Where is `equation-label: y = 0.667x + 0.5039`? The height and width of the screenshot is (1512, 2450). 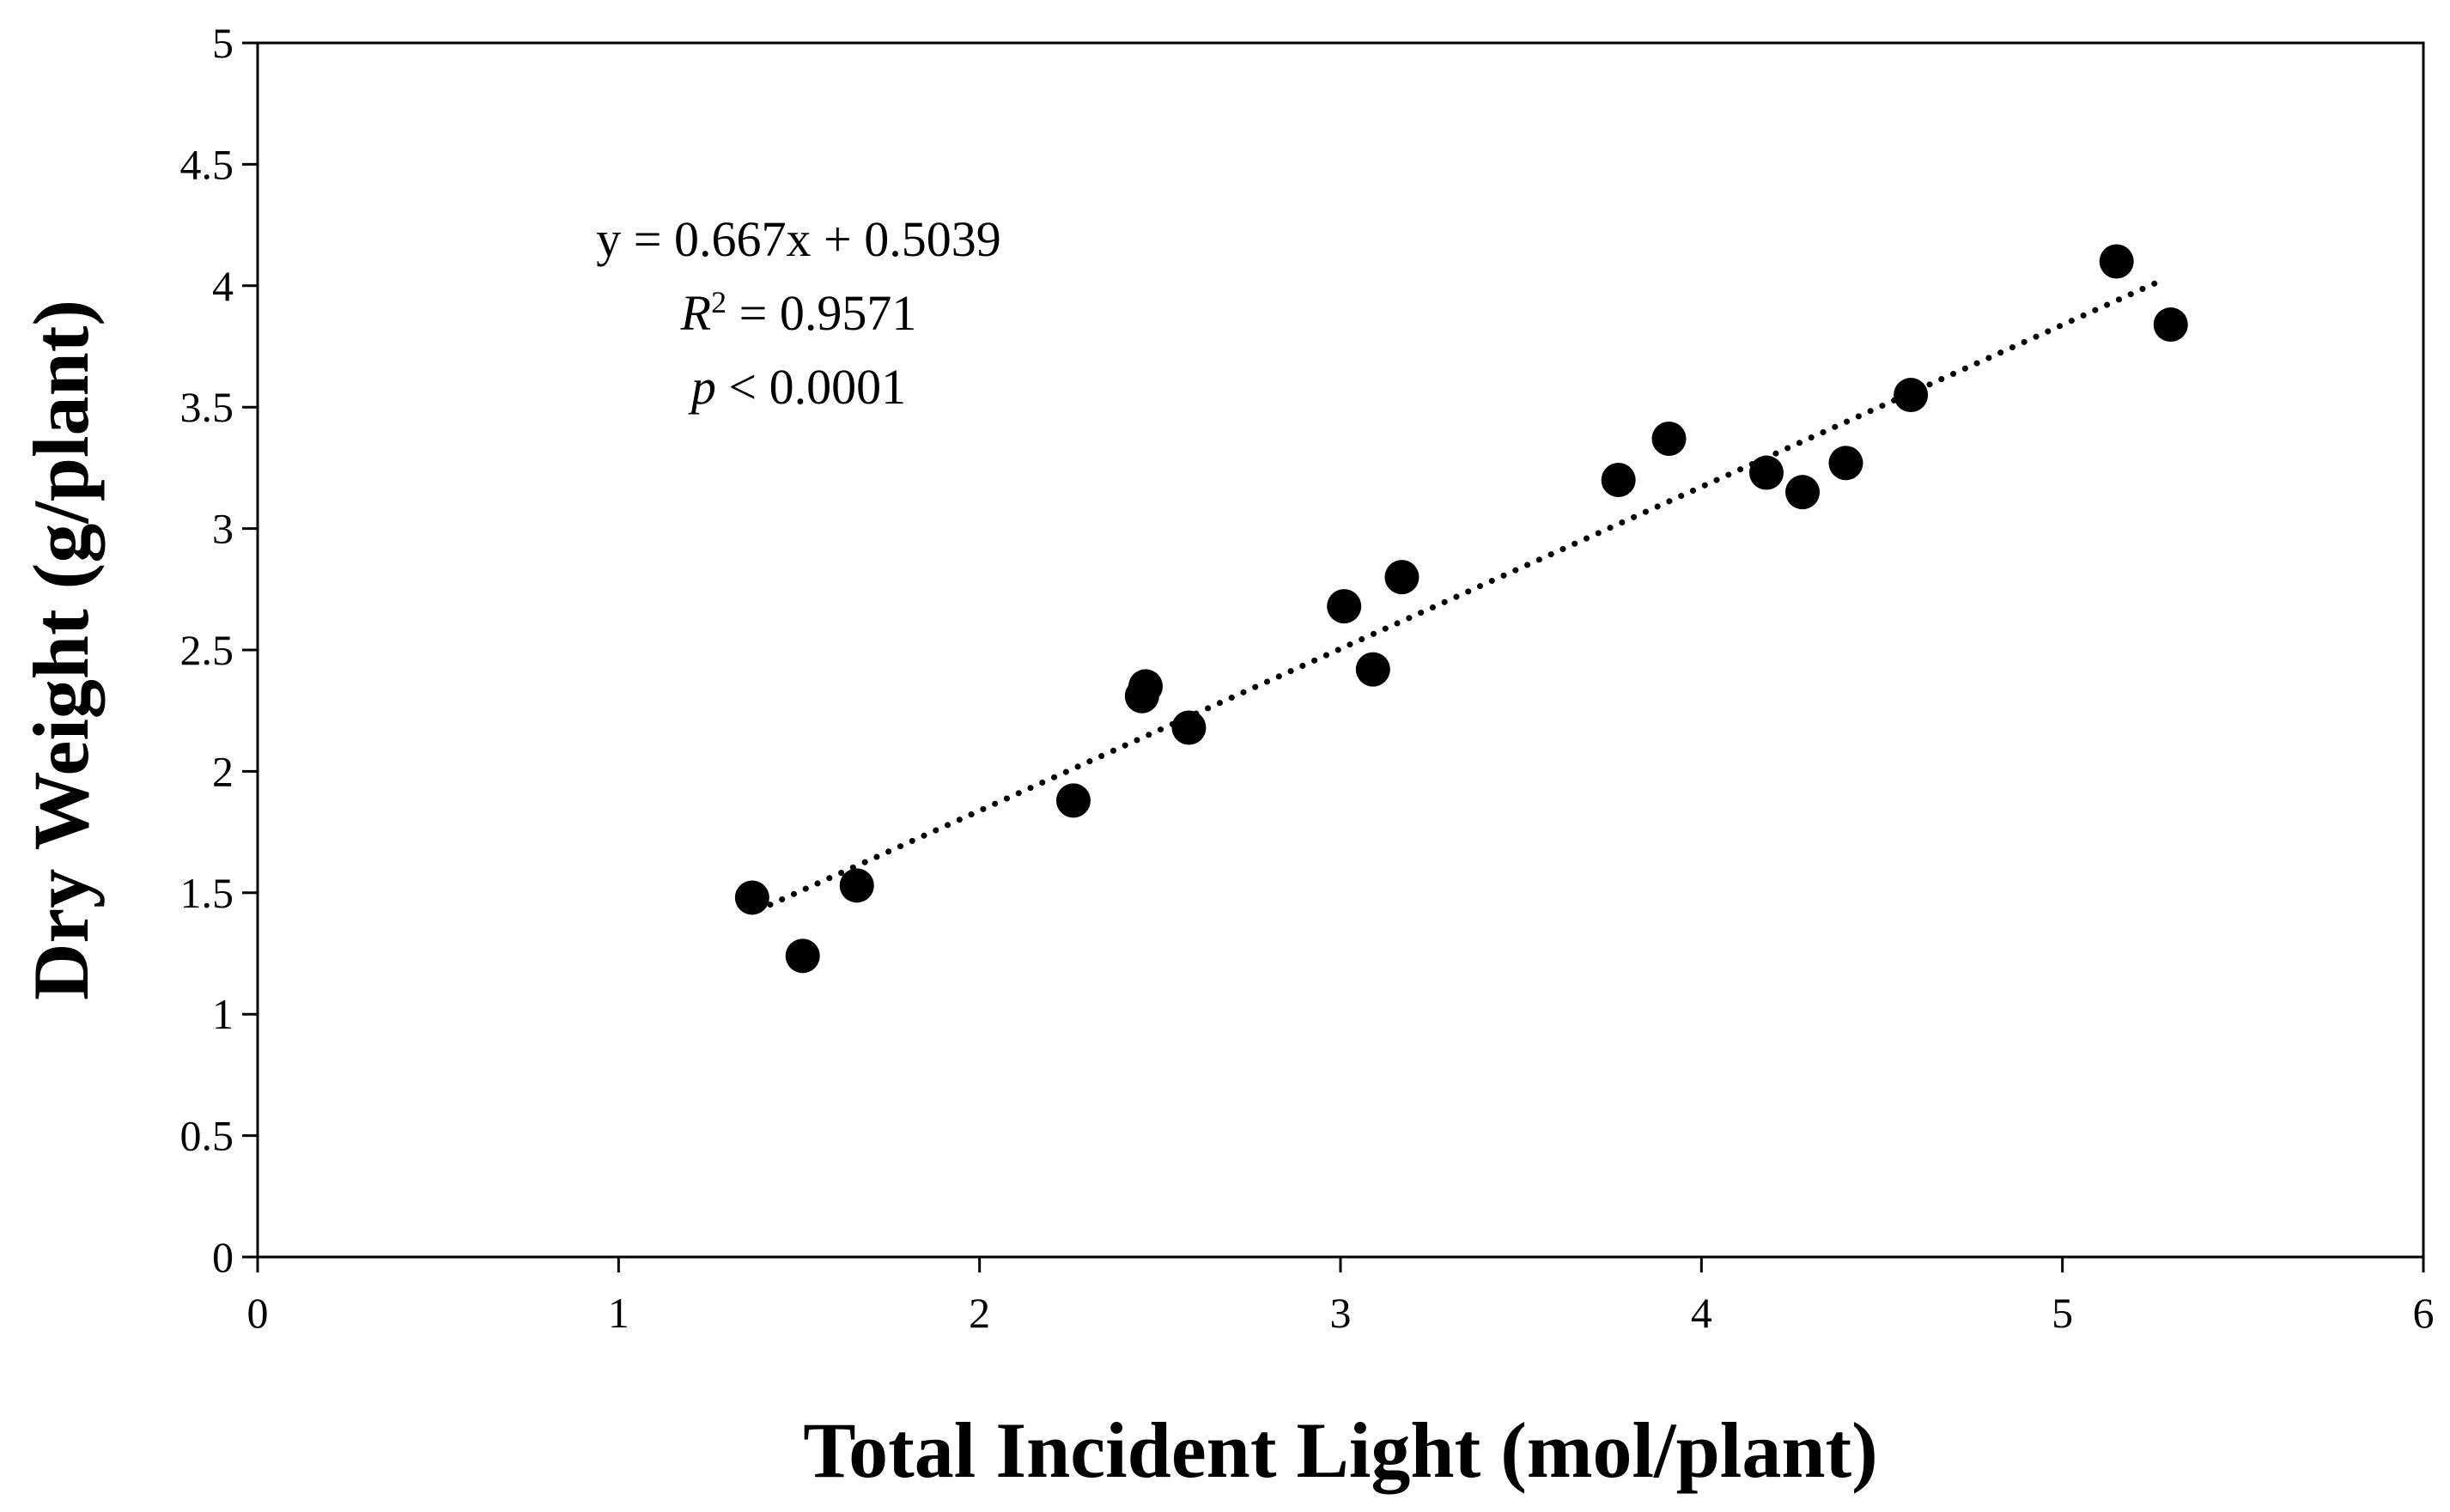
equation-label: y = 0.667x + 0.5039 is located at coordinates (798, 239).